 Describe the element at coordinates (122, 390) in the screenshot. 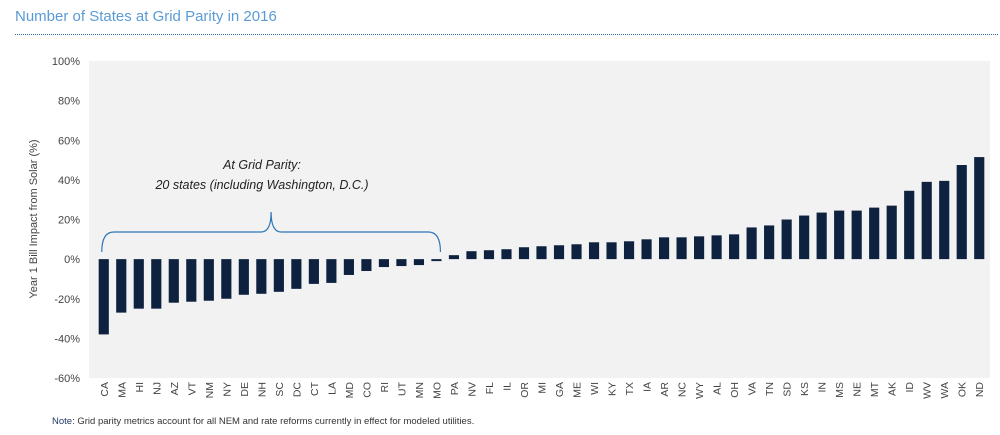

I see `x-tick-label: MA` at that location.